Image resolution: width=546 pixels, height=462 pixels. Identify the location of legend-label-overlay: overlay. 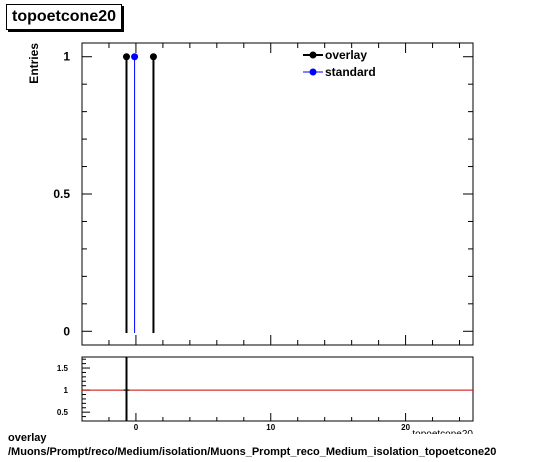
(346, 55).